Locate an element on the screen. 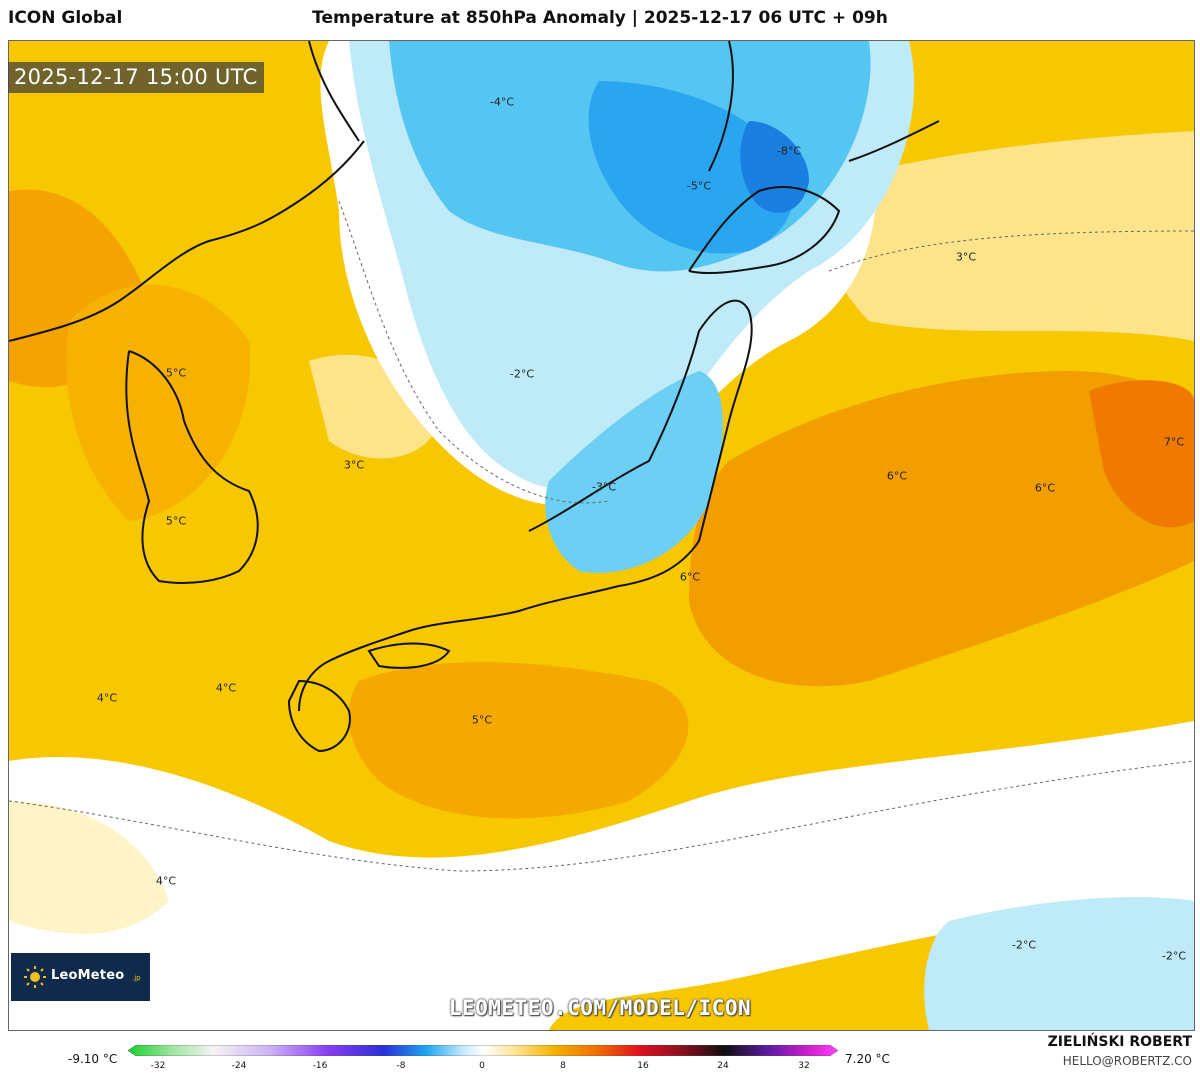 This screenshot has height=1075, width=1200. legend-ticks: -32 -24 -16 -8 0 8 16 24 32 is located at coordinates (600, 1068).